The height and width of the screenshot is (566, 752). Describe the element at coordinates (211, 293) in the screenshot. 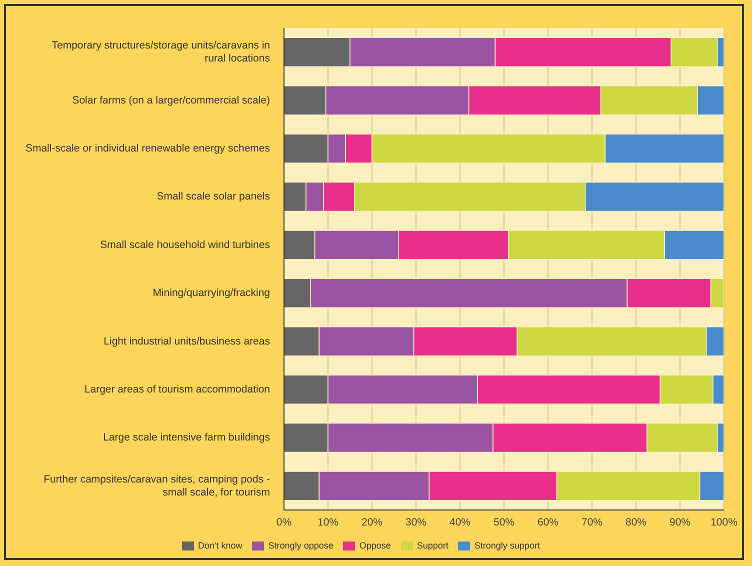

I see `y-tick-label: Mining/quarrying/fracking` at that location.